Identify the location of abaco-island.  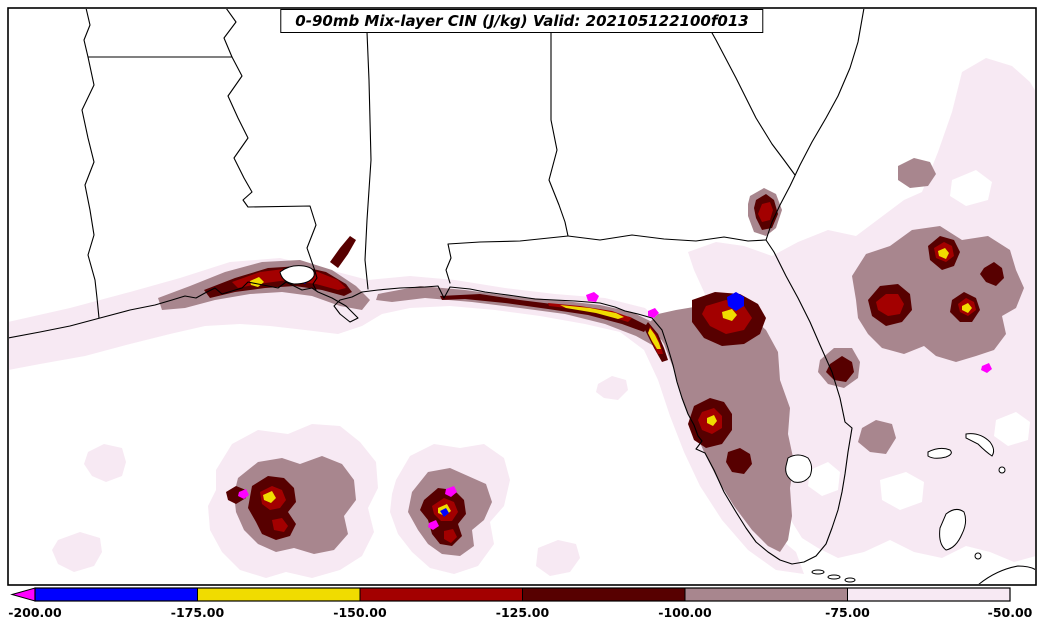
(980, 445).